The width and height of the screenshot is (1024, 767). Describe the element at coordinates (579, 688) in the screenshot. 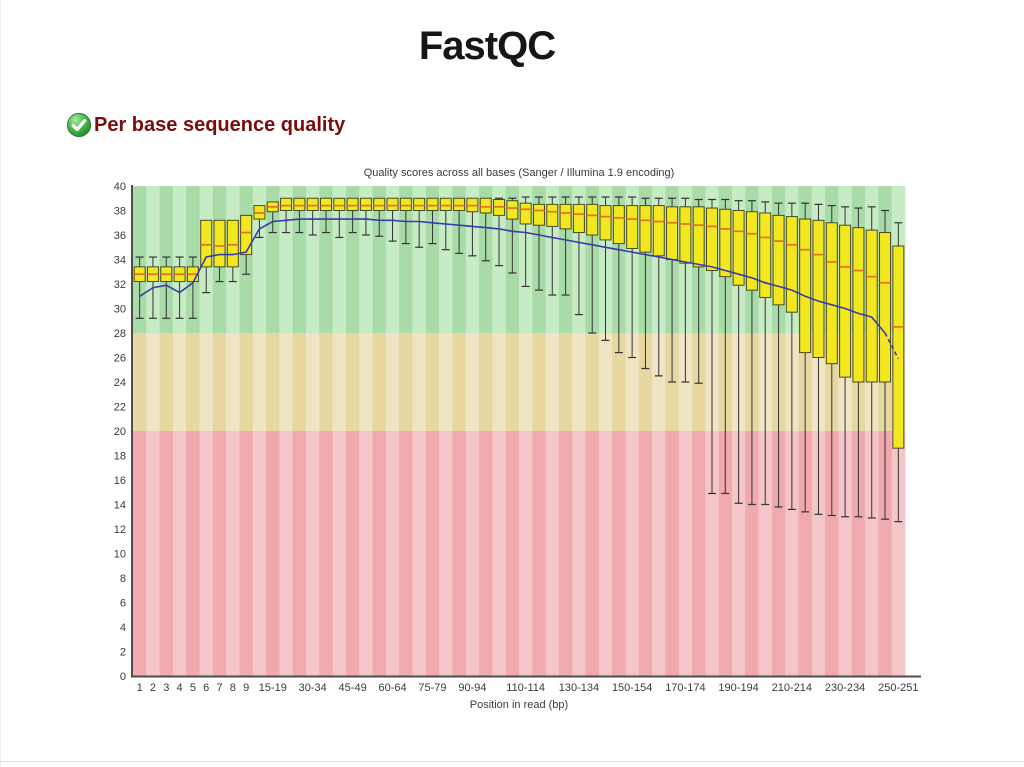

I see `x-tick-label: 130-134` at that location.